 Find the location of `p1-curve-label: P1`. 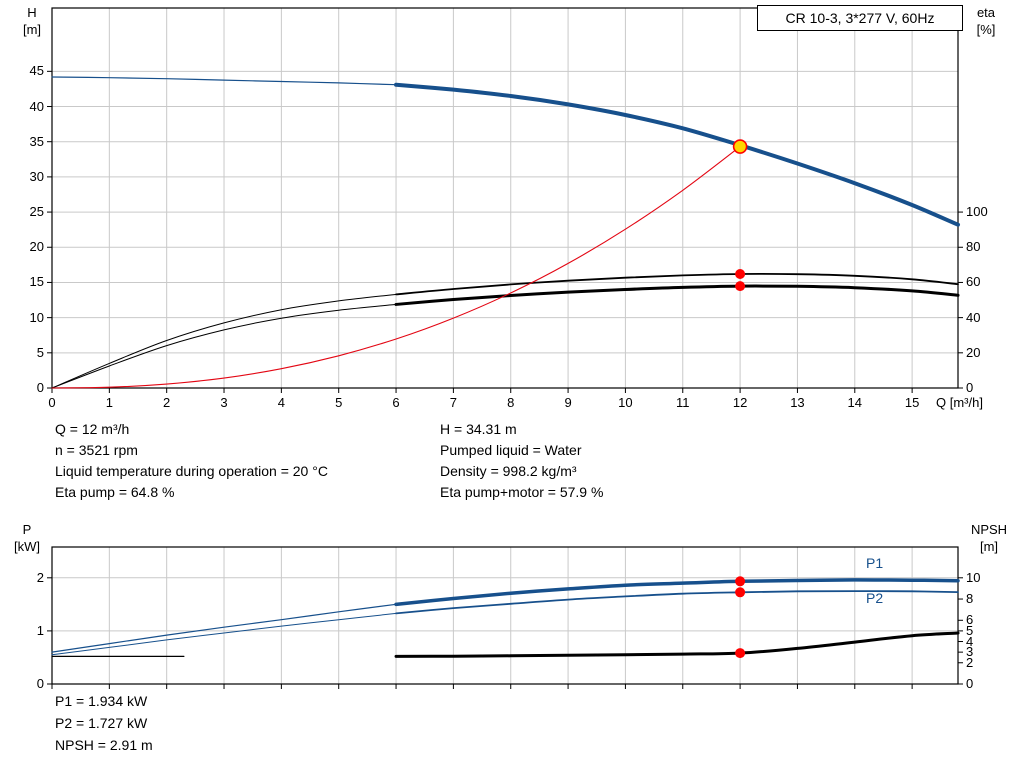

p1-curve-label: P1 is located at coordinates (875, 563).